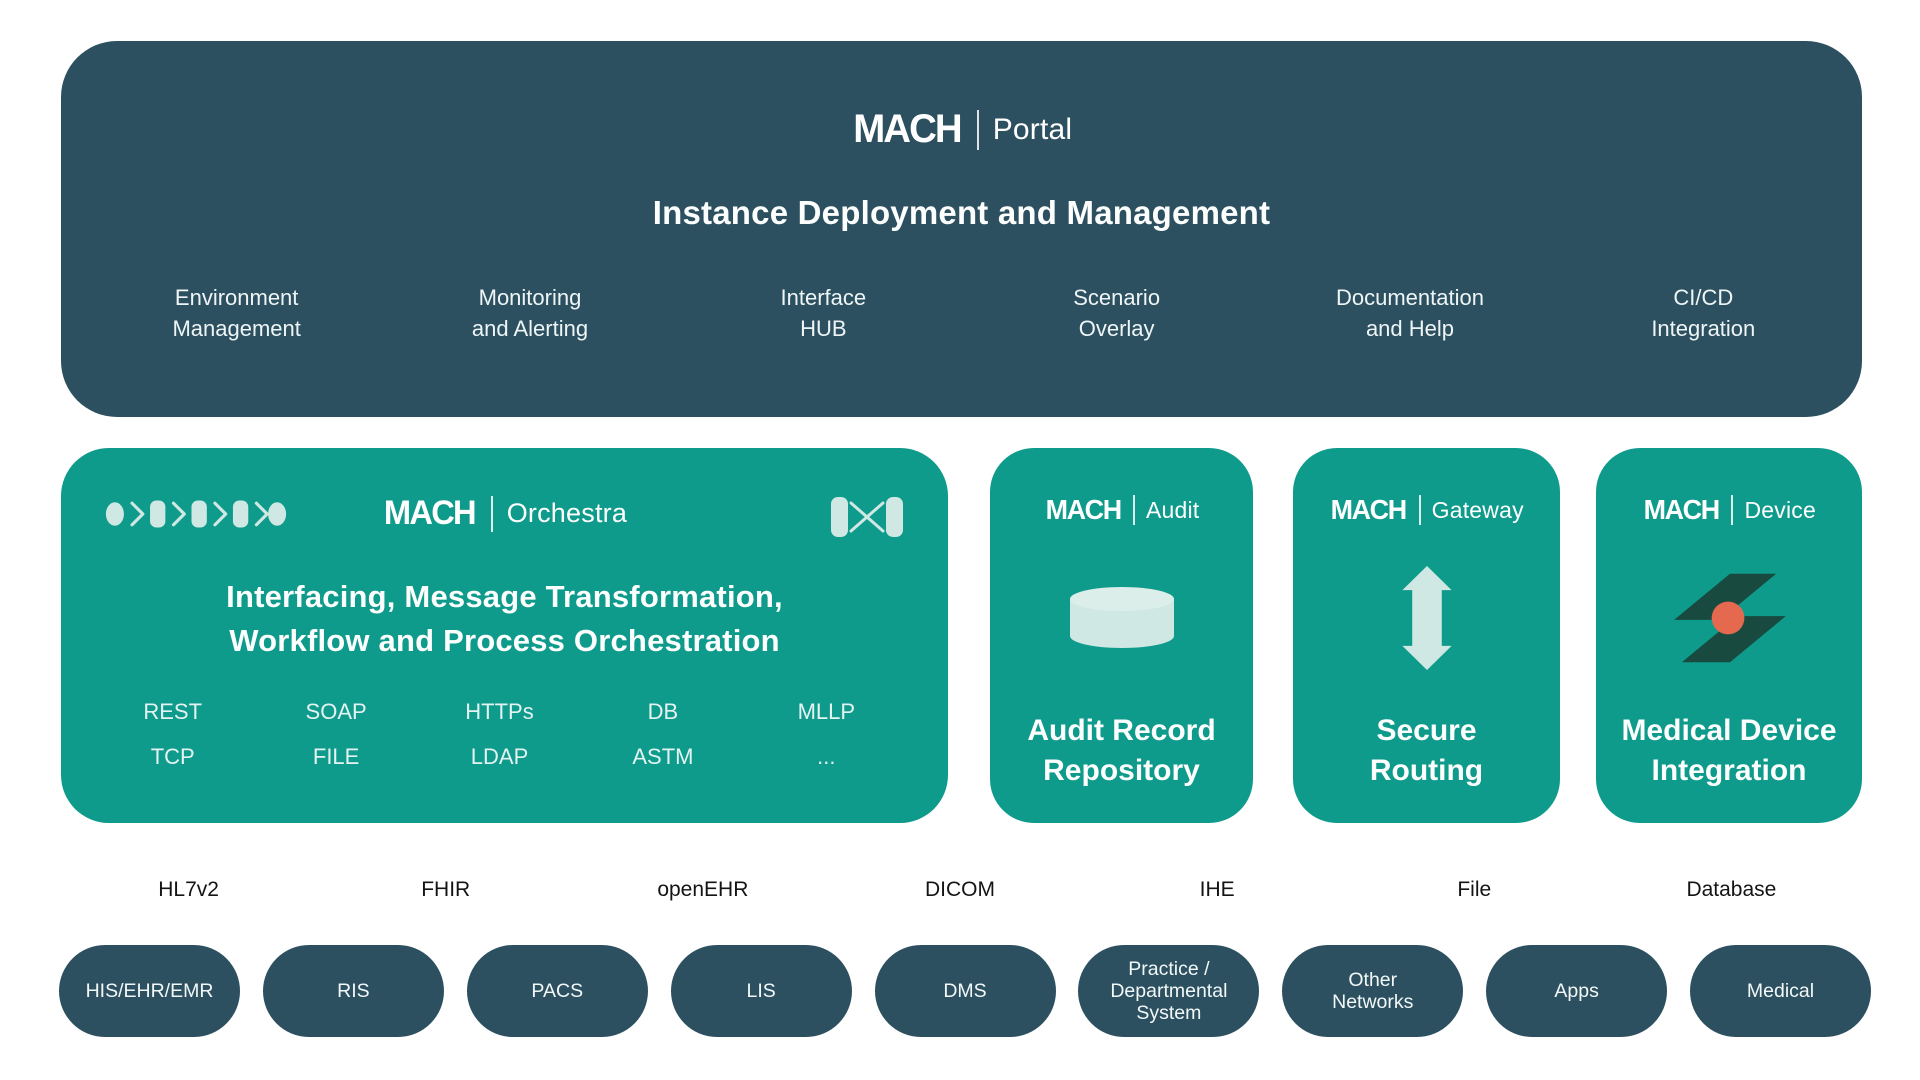 The height and width of the screenshot is (1080, 1920). Describe the element at coordinates (353, 991) in the screenshot. I see `system-pill-ris: RIS` at that location.